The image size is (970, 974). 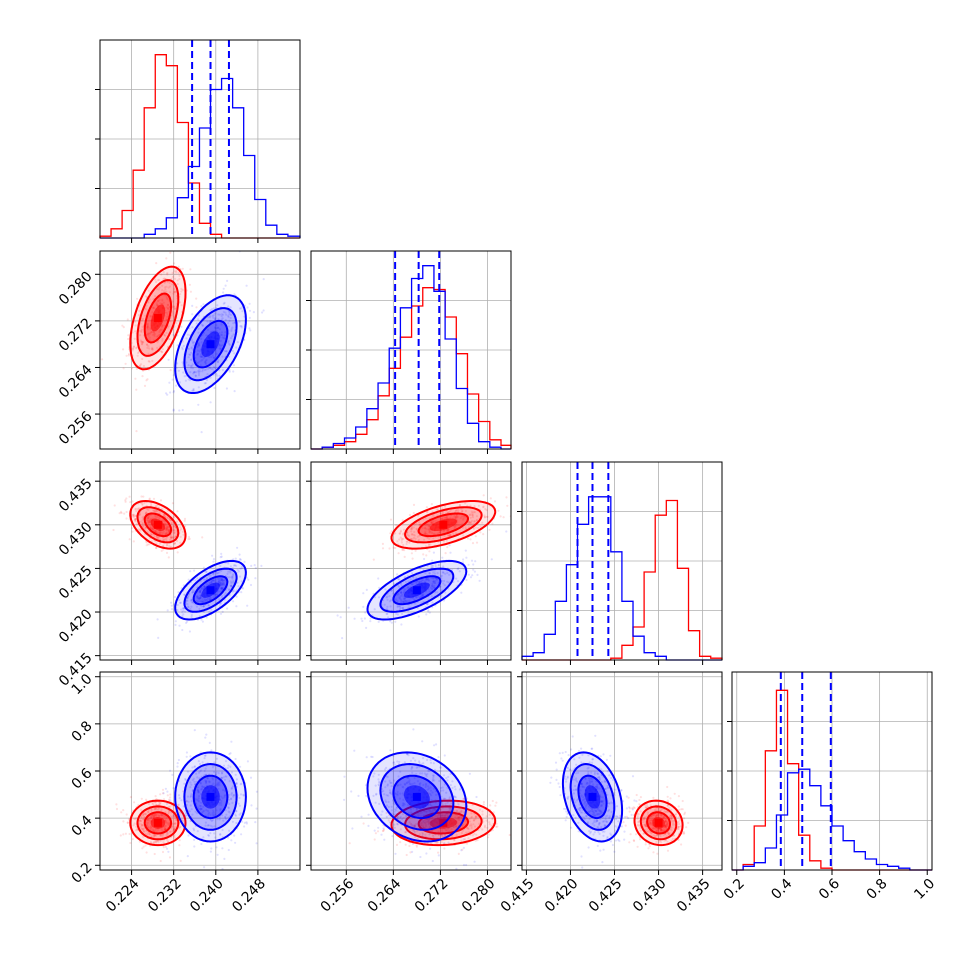 I want to click on red-peak, so click(x=158, y=525).